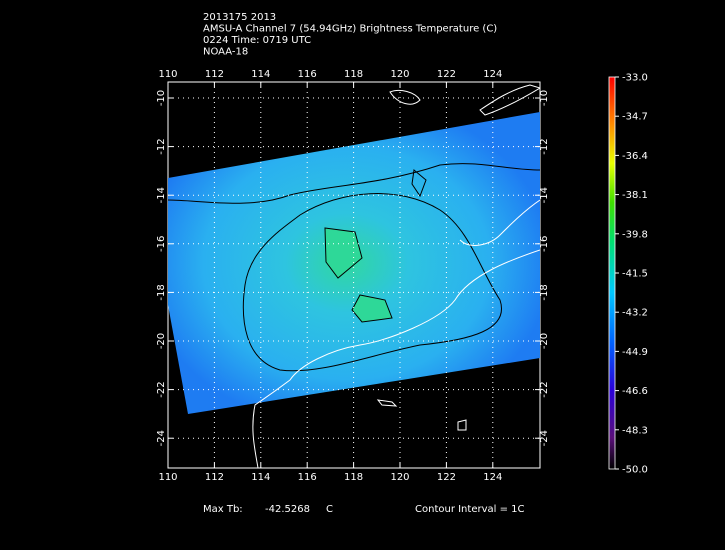  What do you see at coordinates (635, 117) in the screenshot?
I see `colorbar-label: -34.7` at bounding box center [635, 117].